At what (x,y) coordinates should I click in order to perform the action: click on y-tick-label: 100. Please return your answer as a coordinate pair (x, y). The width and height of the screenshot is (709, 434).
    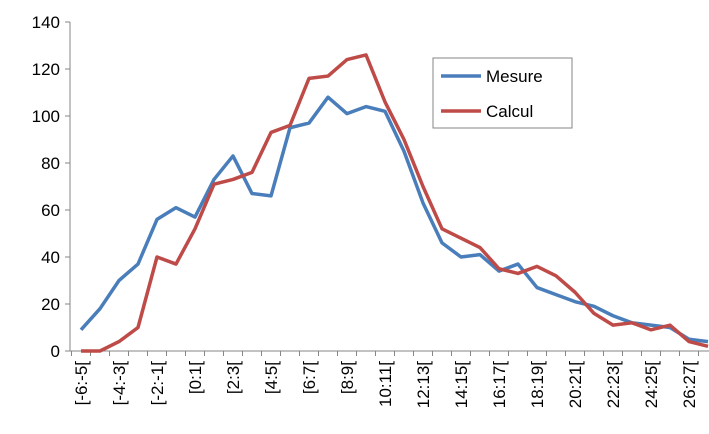
    Looking at the image, I should click on (46, 116).